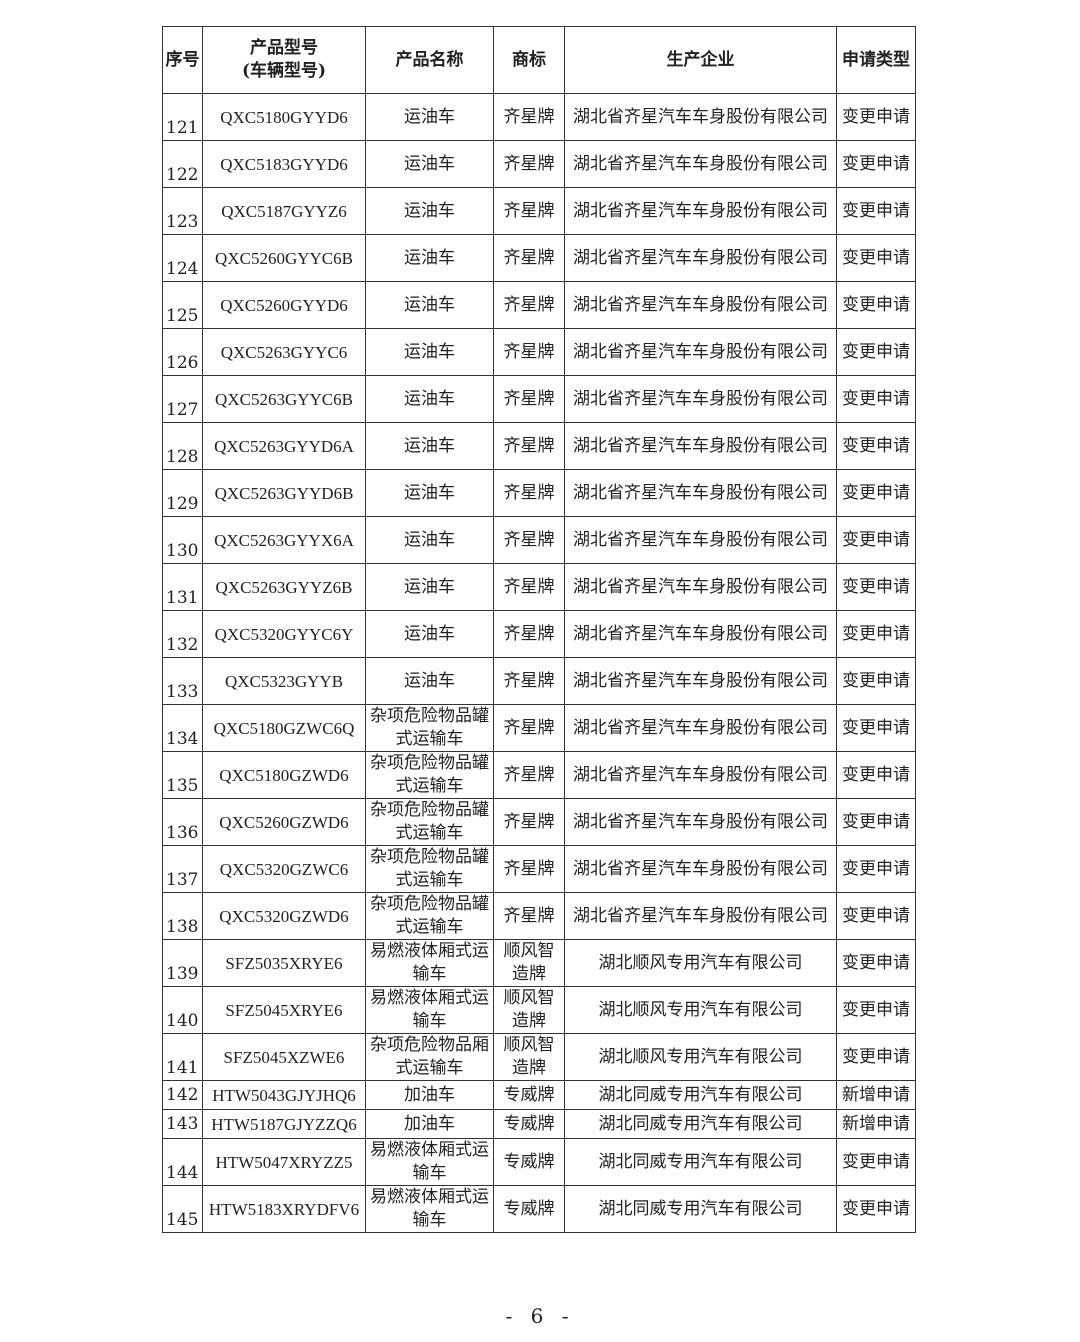  Describe the element at coordinates (182, 963) in the screenshot. I see `cell-seq: 139` at that location.